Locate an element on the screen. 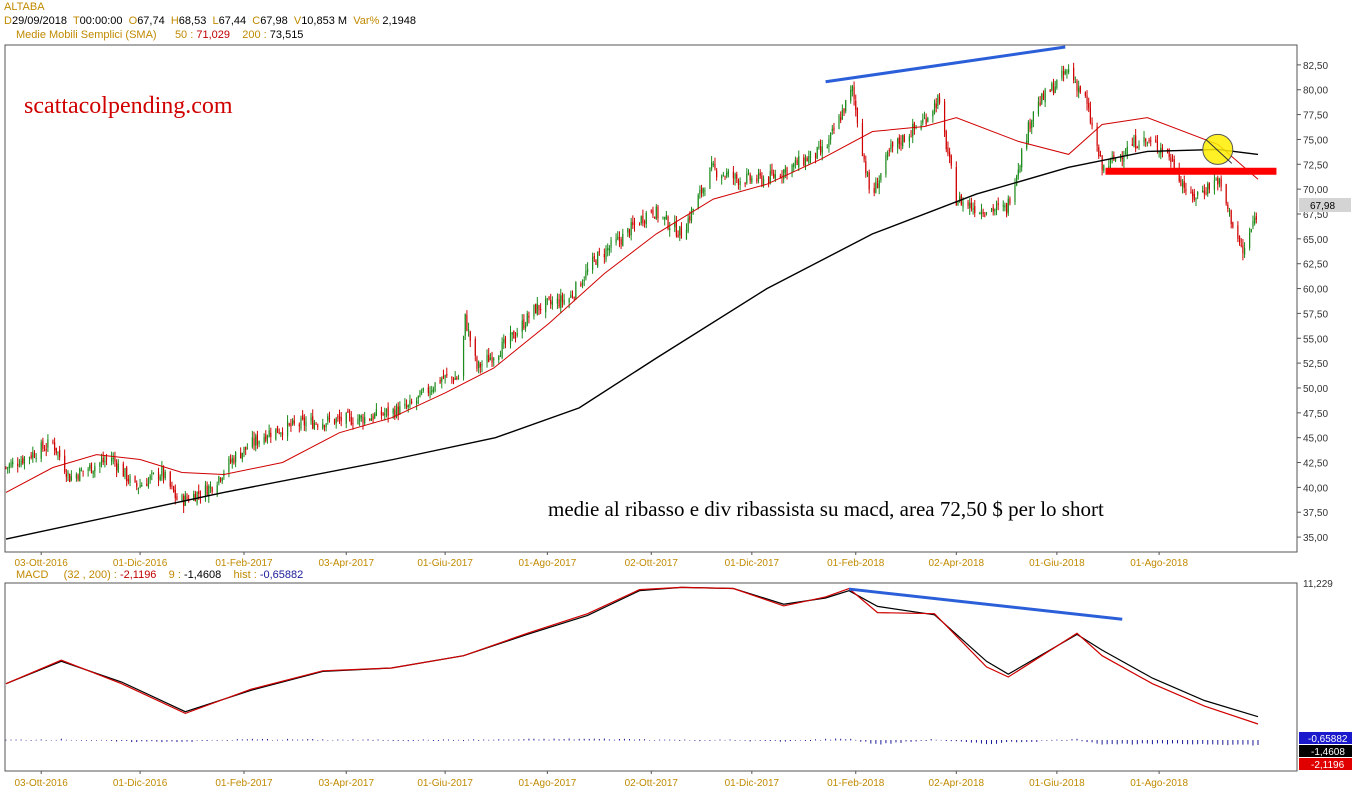  x-tick-label: 03-Ott-2016 is located at coordinates (42, 783).